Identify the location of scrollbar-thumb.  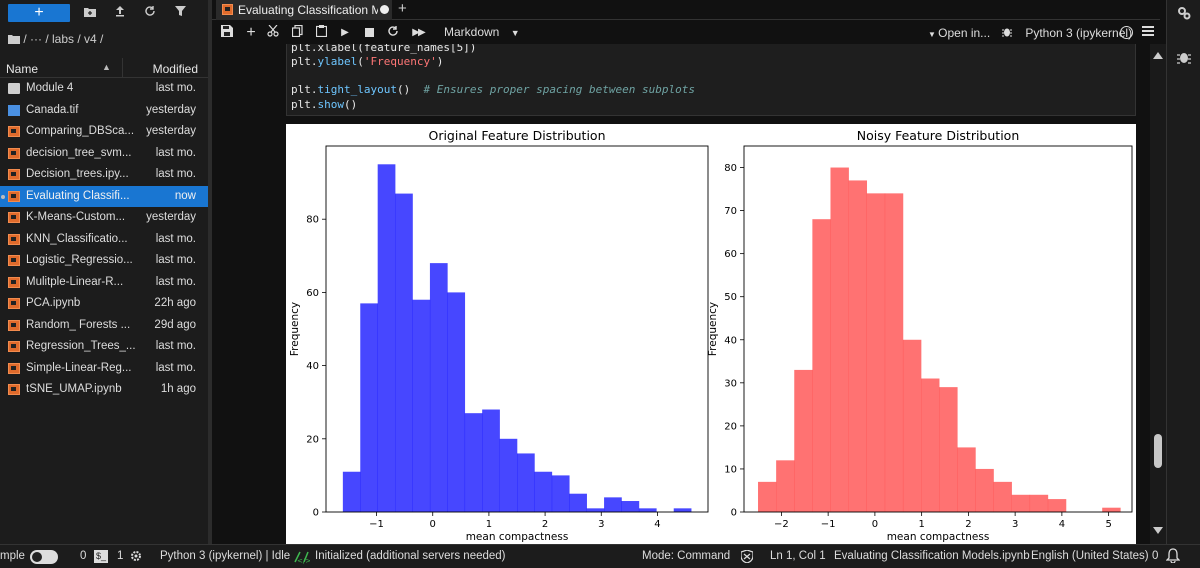
(1158, 451).